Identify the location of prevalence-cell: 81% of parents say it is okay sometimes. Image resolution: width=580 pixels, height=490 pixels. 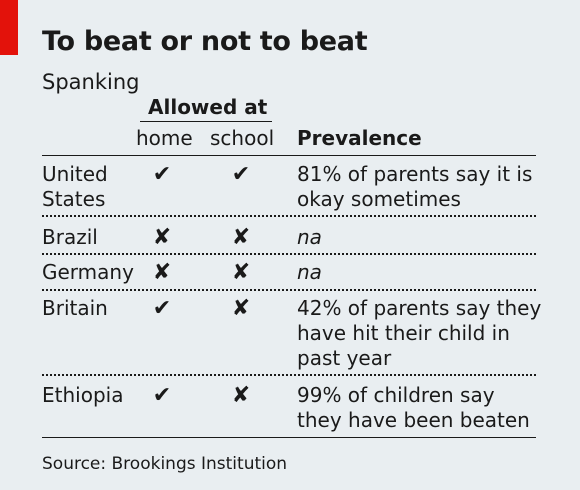
(415, 186).